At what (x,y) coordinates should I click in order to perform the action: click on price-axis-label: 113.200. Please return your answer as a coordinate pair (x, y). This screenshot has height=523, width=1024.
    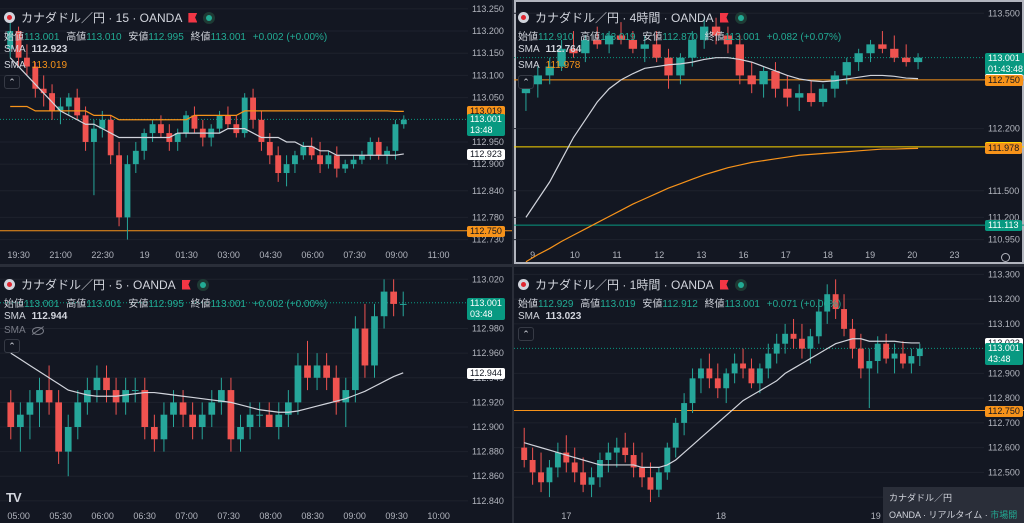
    Looking at the image, I should click on (1004, 299).